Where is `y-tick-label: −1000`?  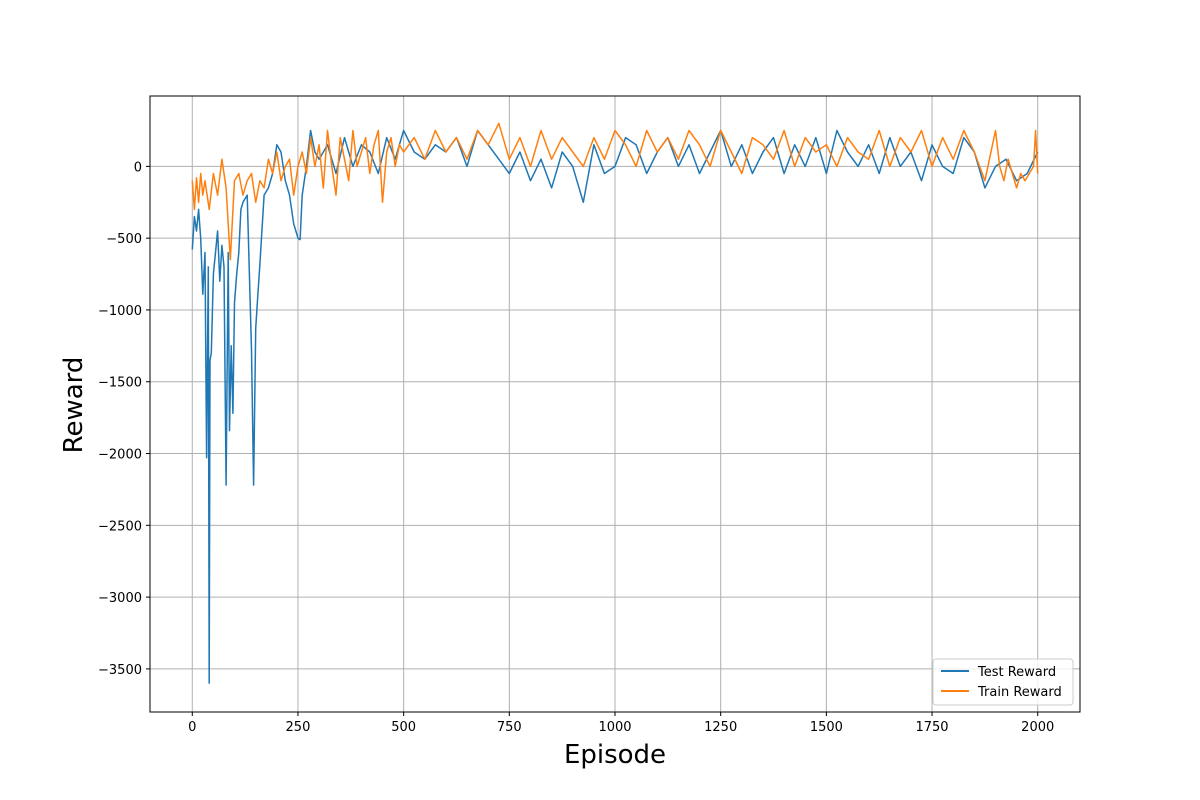 y-tick-label: −1000 is located at coordinates (120, 311).